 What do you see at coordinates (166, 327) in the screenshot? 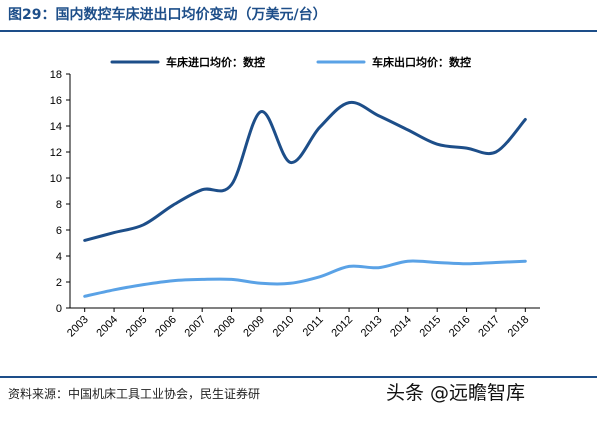
I see `x-tick-label: 2006` at bounding box center [166, 327].